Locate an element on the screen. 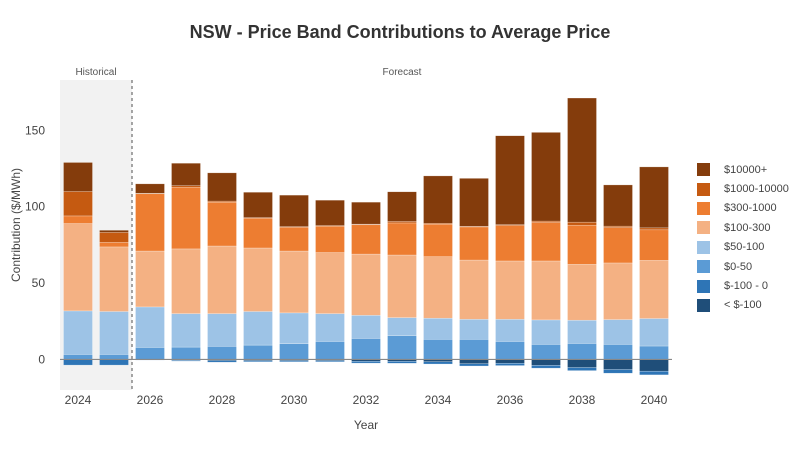 Image resolution: width=800 pixels, height=450 pixels. y-tick-label: 50 is located at coordinates (39, 283).